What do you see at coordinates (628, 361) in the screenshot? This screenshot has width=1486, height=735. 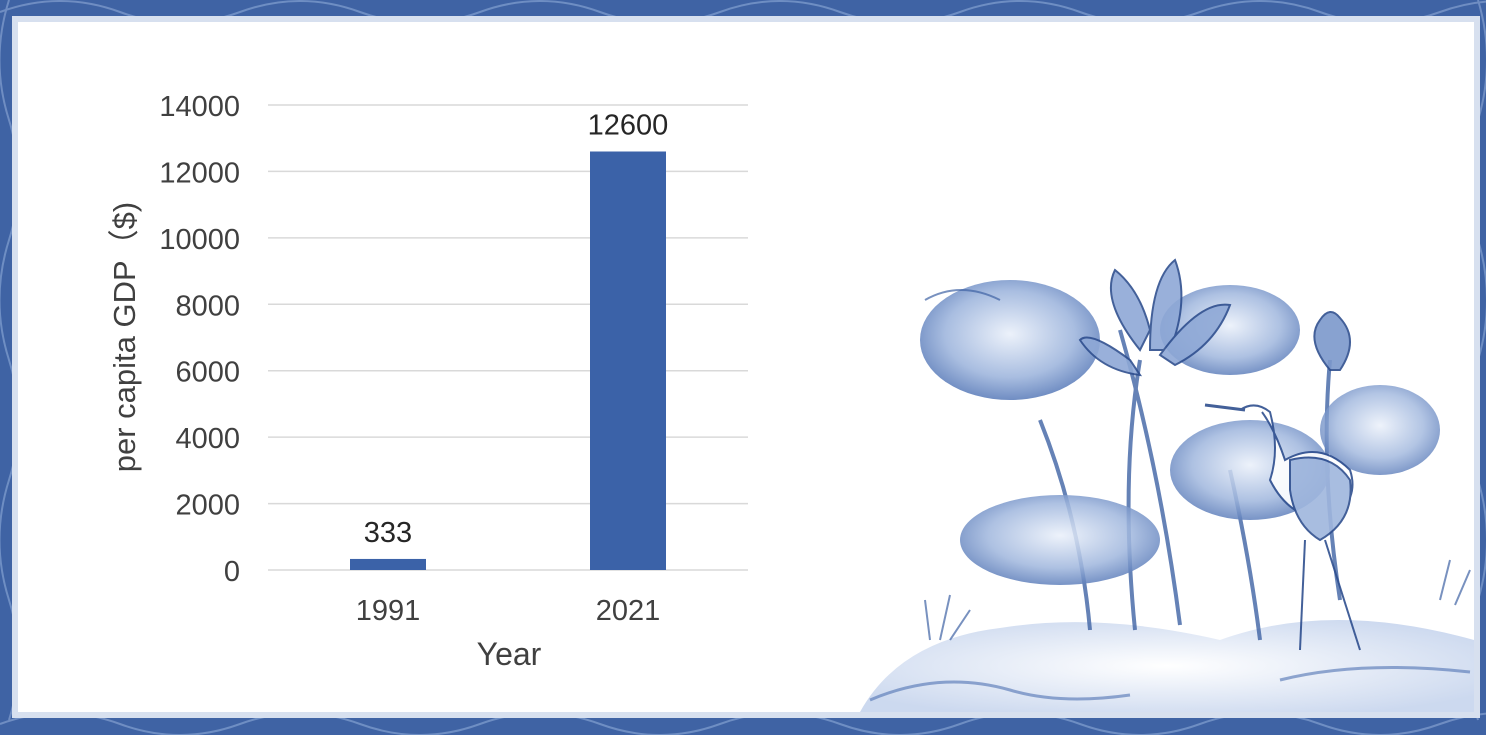 I see `bar-2021` at bounding box center [628, 361].